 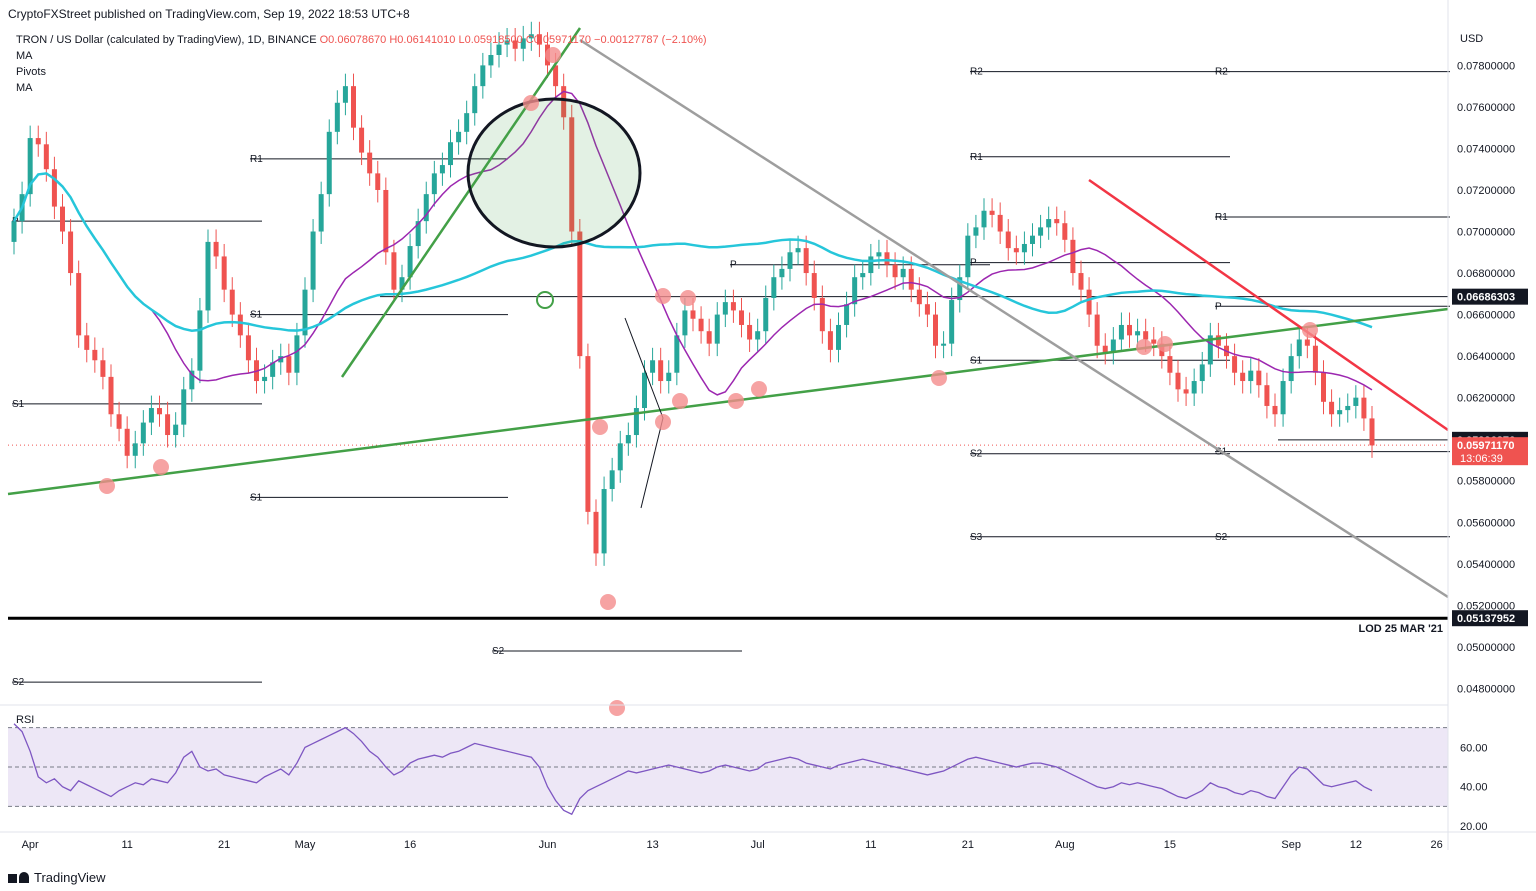 I want to click on legend-item-ma: MA, so click(x=24, y=56).